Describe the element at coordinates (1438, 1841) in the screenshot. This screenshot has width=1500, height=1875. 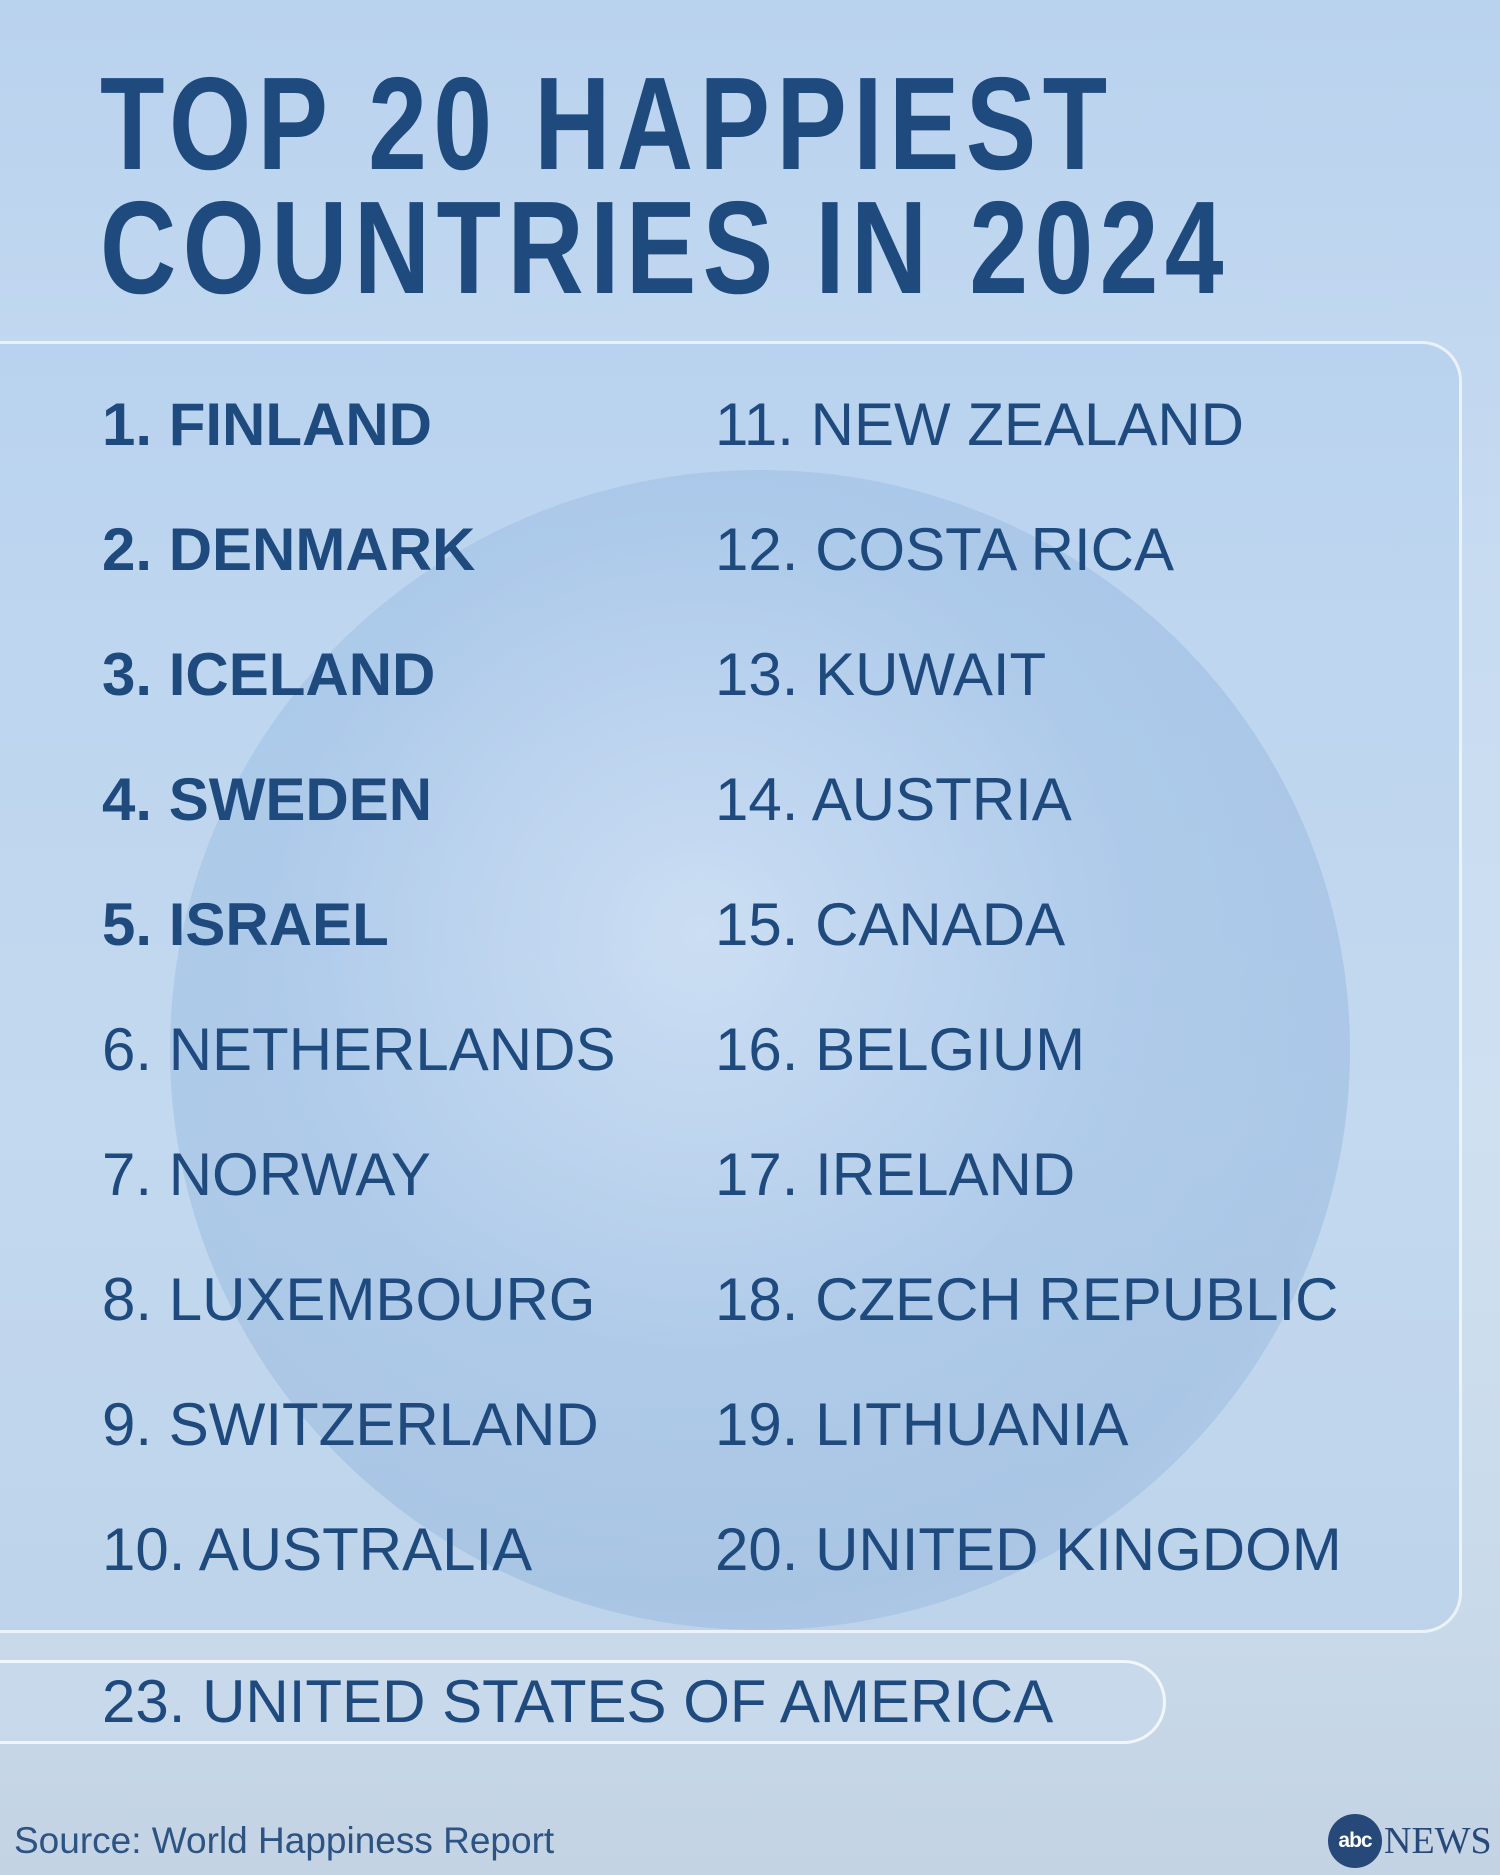
I see `news-logo-text: NEWS` at that location.